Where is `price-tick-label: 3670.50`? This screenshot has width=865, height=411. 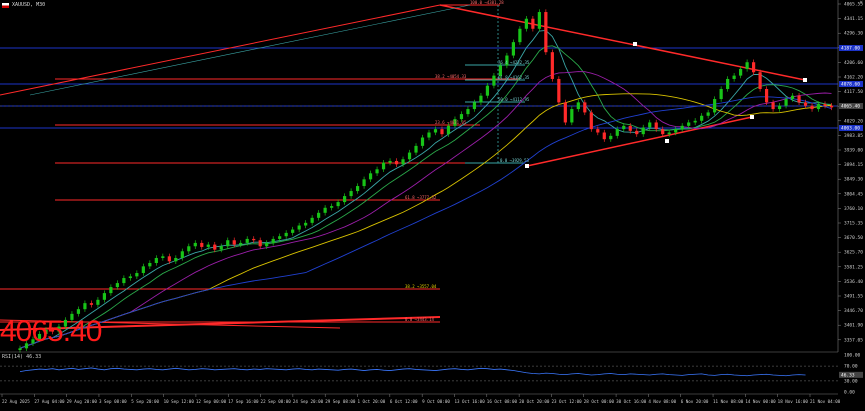
price-tick-label: 3670.50 is located at coordinates (853, 238).